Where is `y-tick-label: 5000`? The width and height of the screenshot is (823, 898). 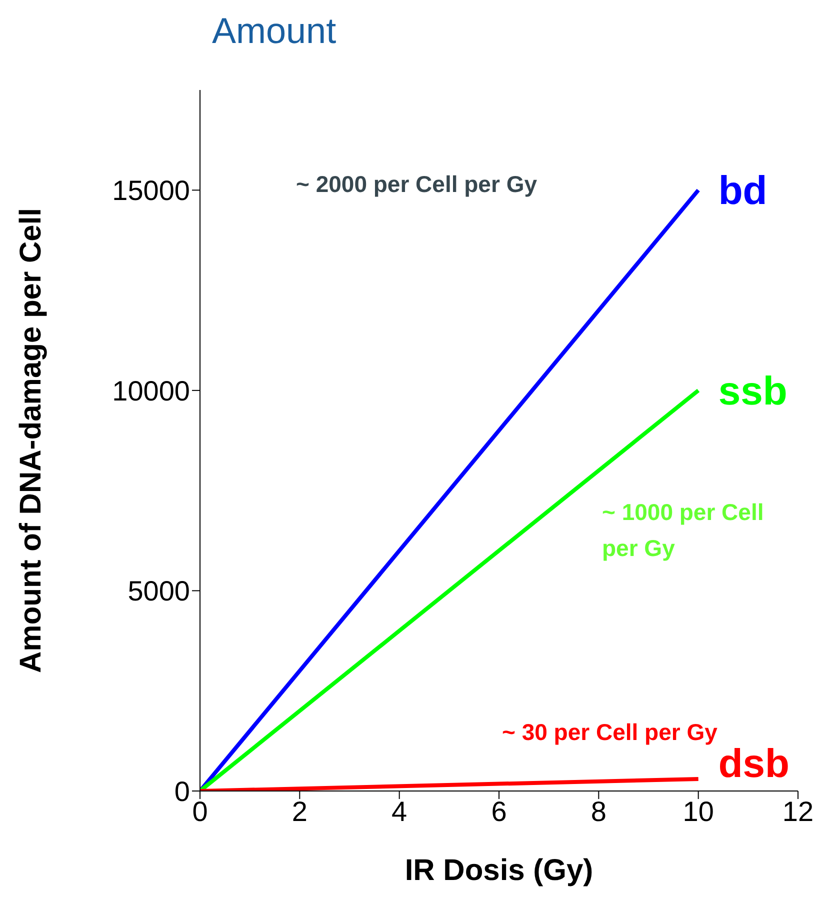
y-tick-label: 5000 is located at coordinates (159, 591).